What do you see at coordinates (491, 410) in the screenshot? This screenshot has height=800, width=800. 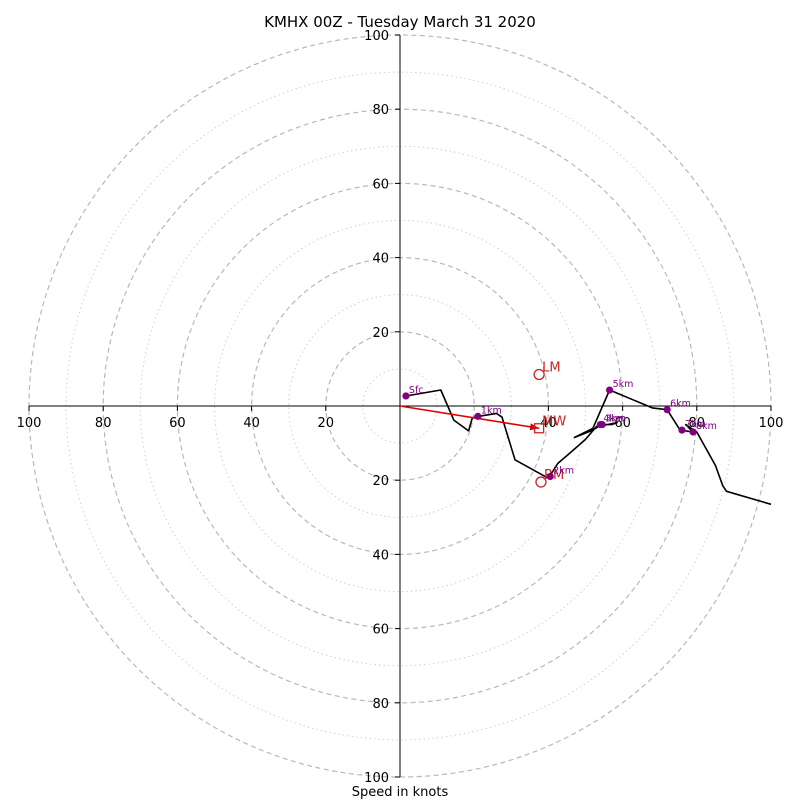 I see `level-label: 1km` at bounding box center [491, 410].